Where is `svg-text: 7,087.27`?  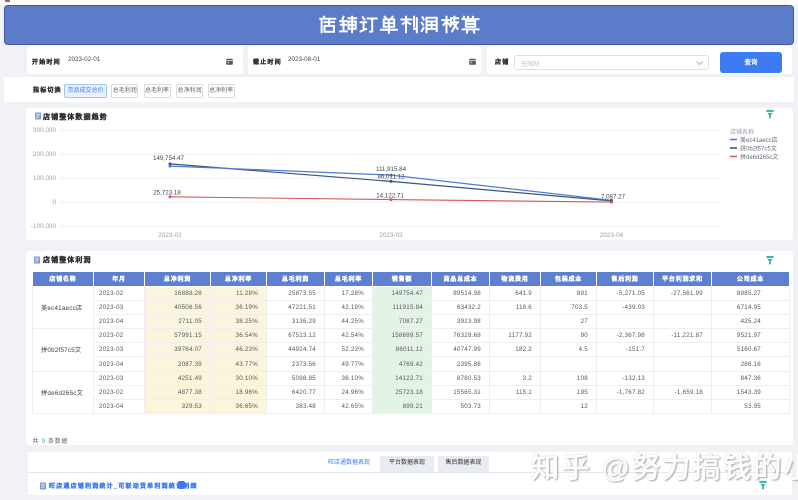 svg-text: 7,087.27 is located at coordinates (613, 196).